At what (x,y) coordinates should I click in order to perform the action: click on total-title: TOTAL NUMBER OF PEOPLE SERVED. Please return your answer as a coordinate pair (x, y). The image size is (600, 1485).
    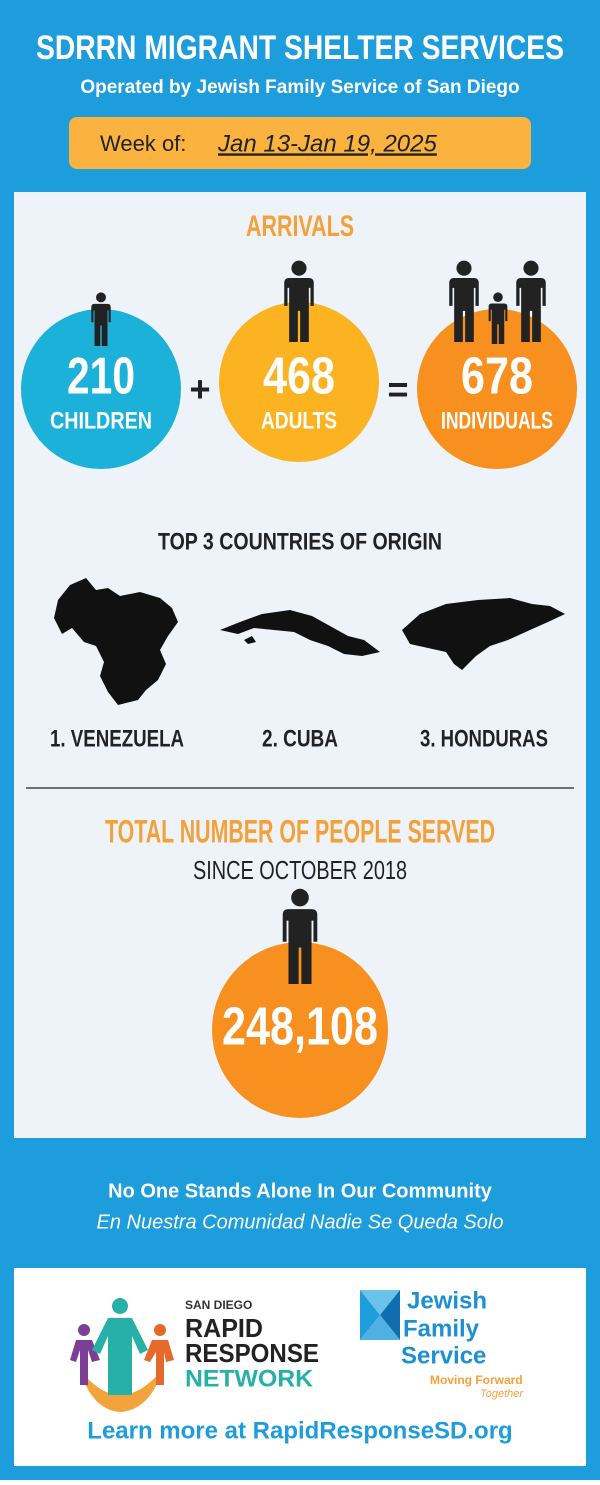
    Looking at the image, I should click on (300, 831).